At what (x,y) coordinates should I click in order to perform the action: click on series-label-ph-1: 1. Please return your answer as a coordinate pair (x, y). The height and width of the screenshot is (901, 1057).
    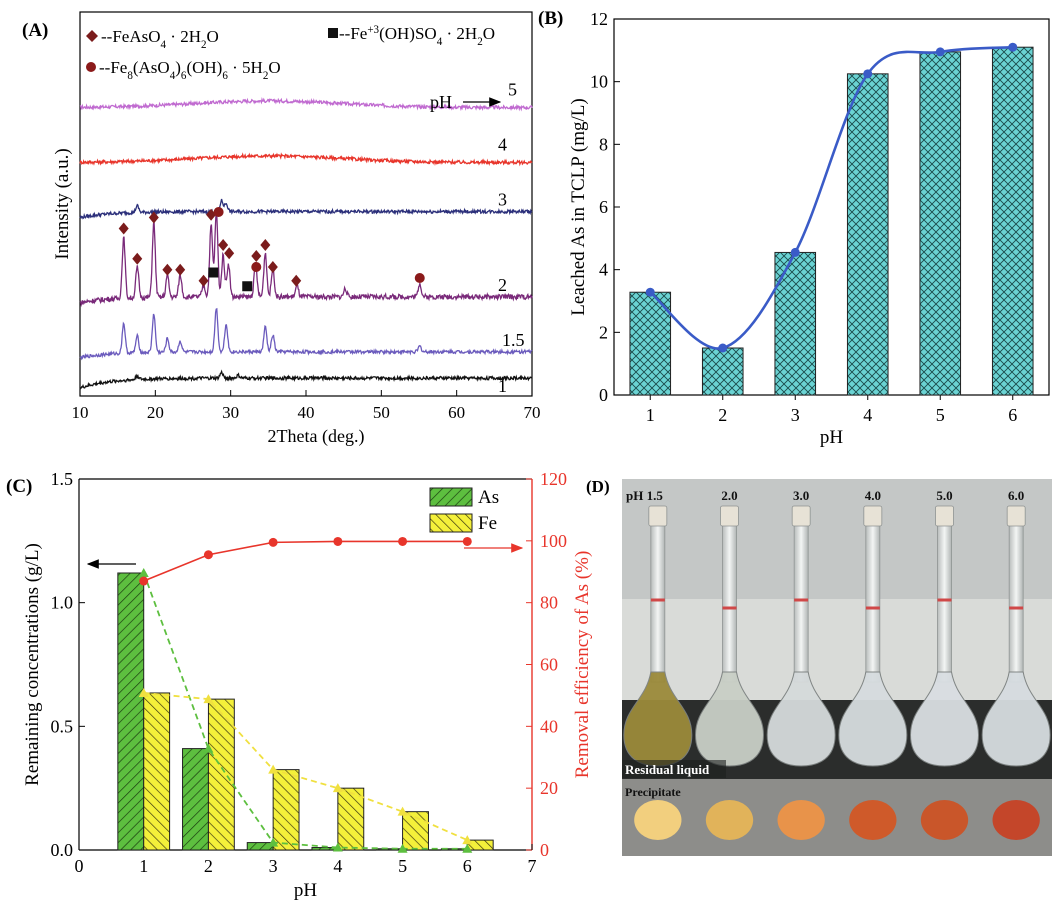
    Looking at the image, I should click on (502, 386).